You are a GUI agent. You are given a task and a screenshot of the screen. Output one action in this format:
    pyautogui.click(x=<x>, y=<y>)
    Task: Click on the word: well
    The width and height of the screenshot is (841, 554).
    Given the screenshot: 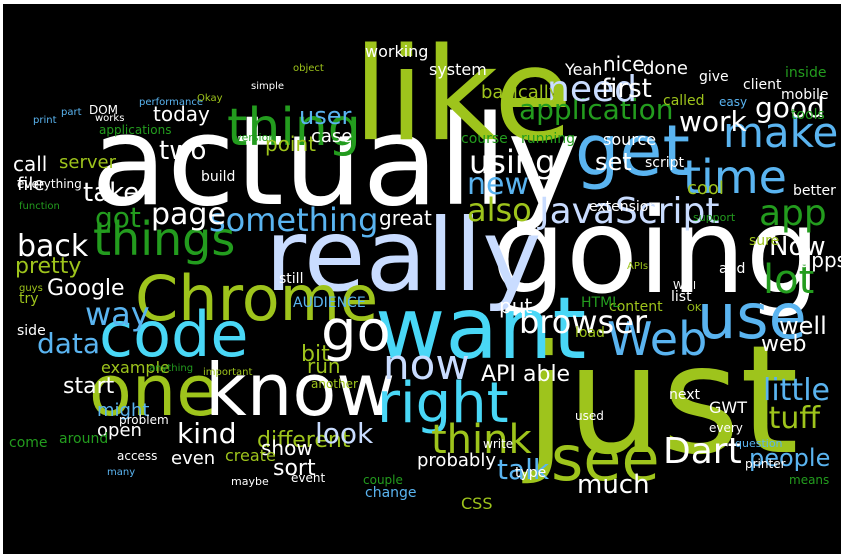 What is the action you would take?
    pyautogui.click(x=803, y=326)
    